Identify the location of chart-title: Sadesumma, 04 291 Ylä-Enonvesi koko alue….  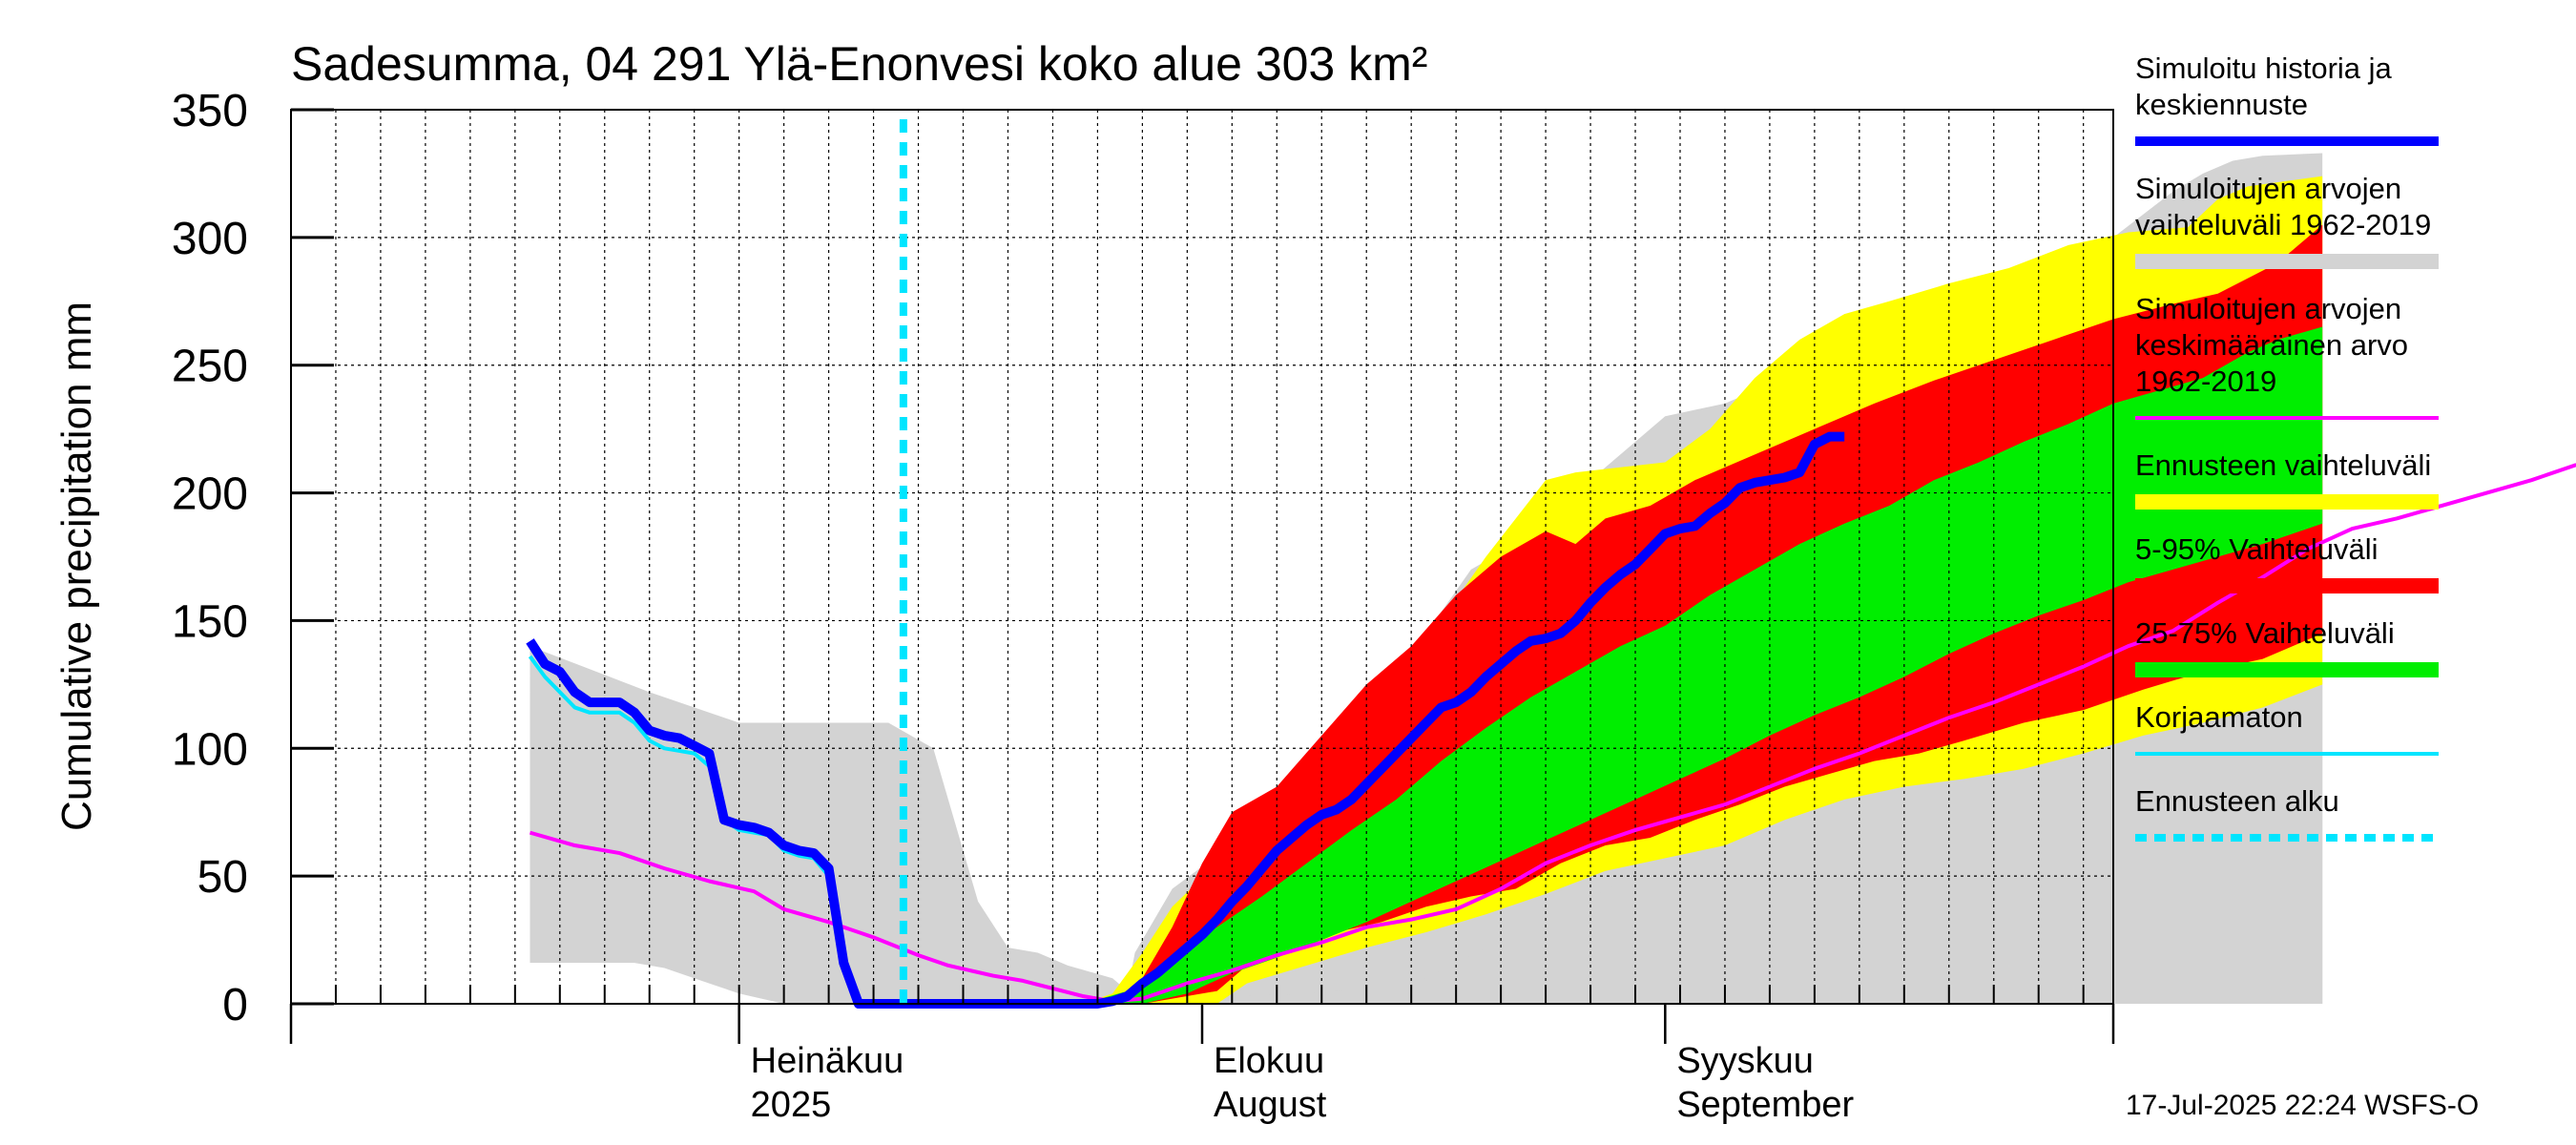
(859, 64).